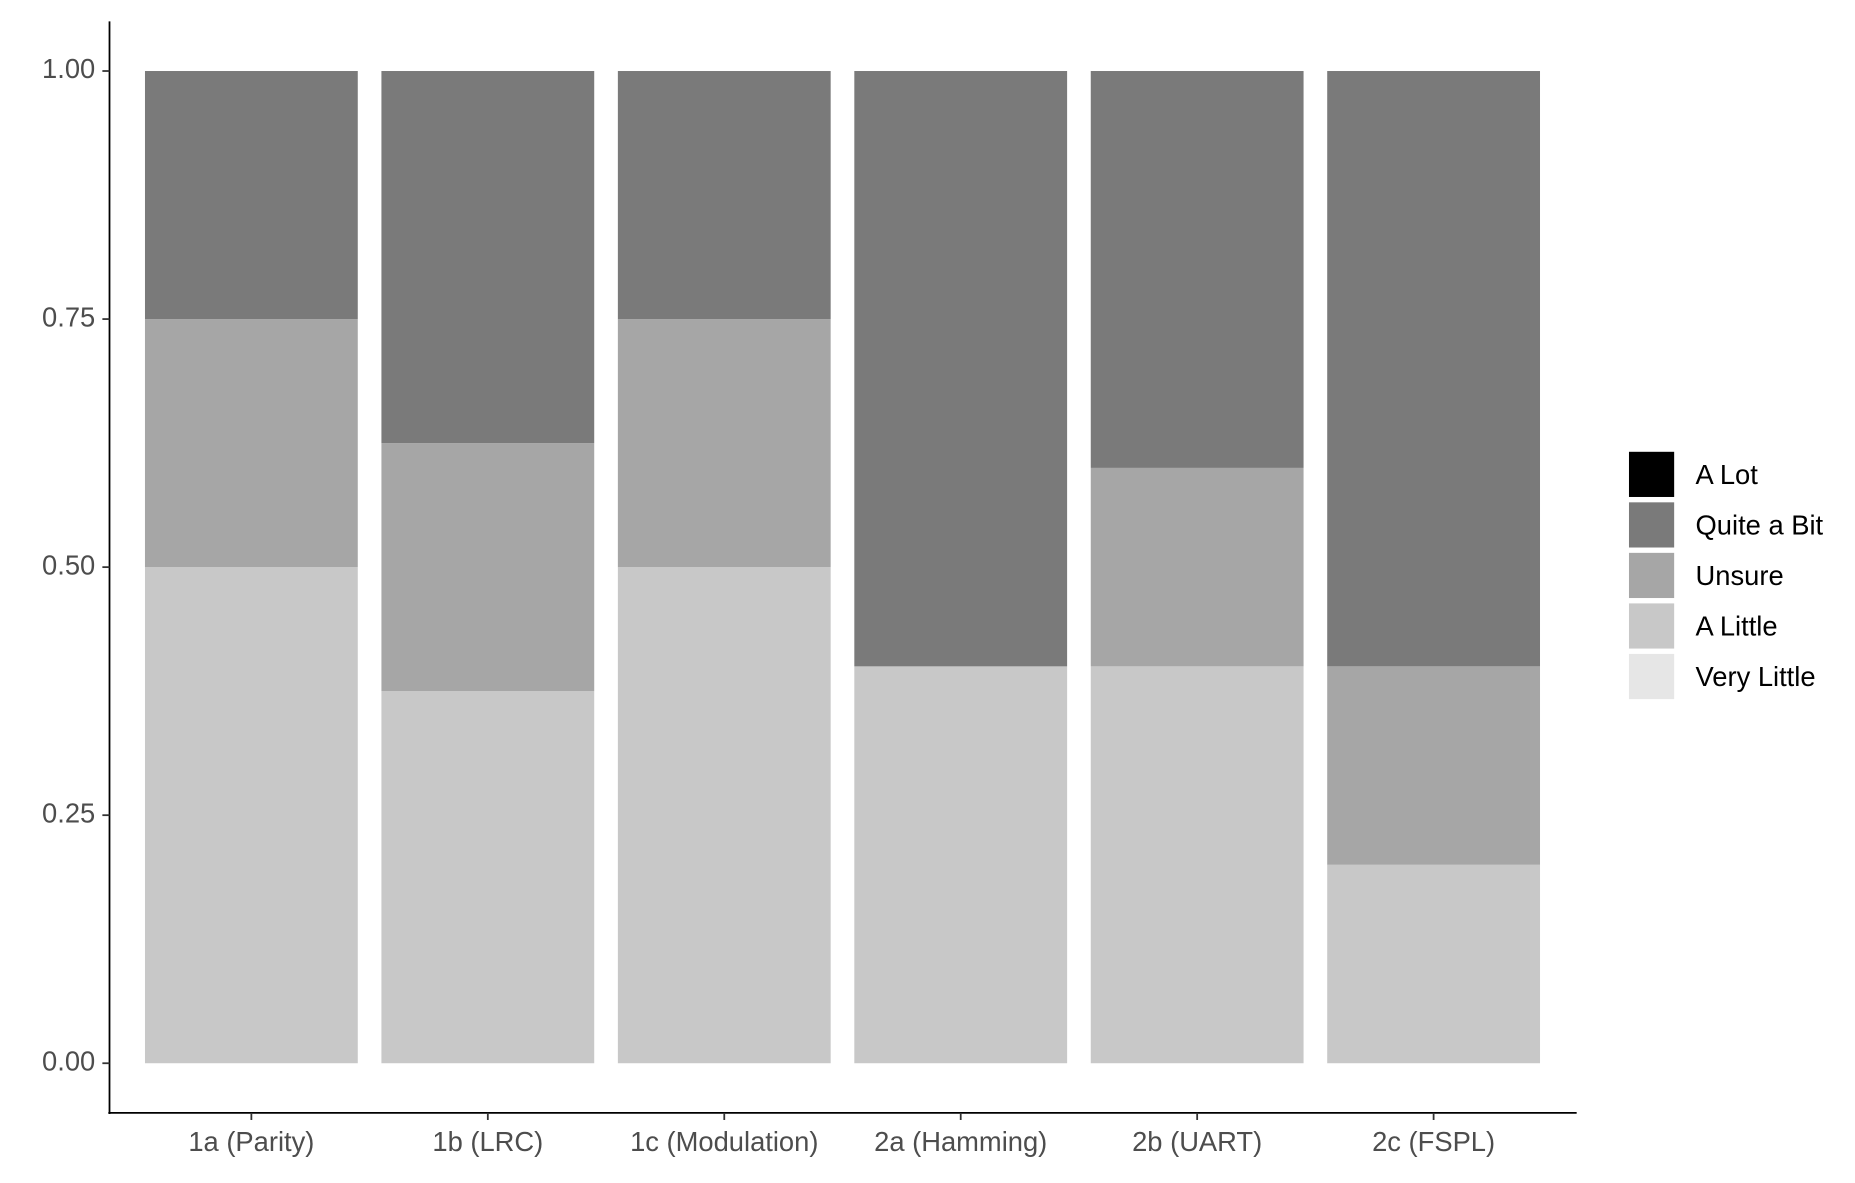  Describe the element at coordinates (68, 316) in the screenshot. I see `y-tick-label: 0.75` at that location.